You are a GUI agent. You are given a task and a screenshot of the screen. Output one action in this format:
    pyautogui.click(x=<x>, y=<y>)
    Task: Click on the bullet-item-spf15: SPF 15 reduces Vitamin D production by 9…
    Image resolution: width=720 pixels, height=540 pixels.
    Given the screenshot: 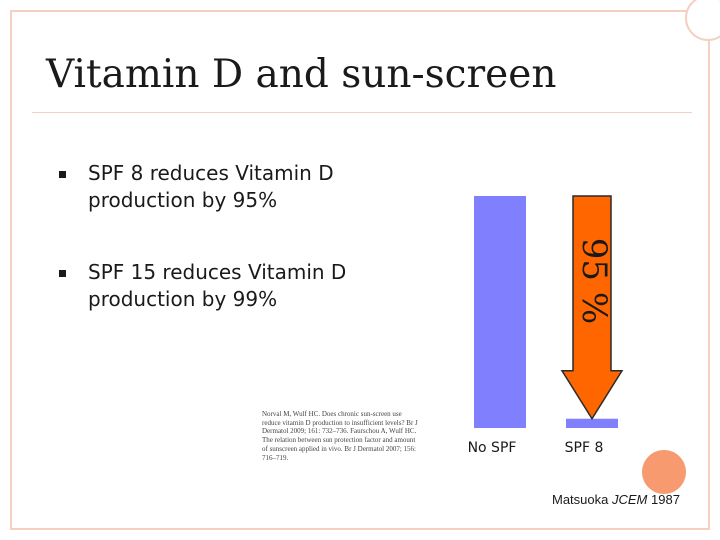 What is the action you would take?
    pyautogui.click(x=204, y=286)
    